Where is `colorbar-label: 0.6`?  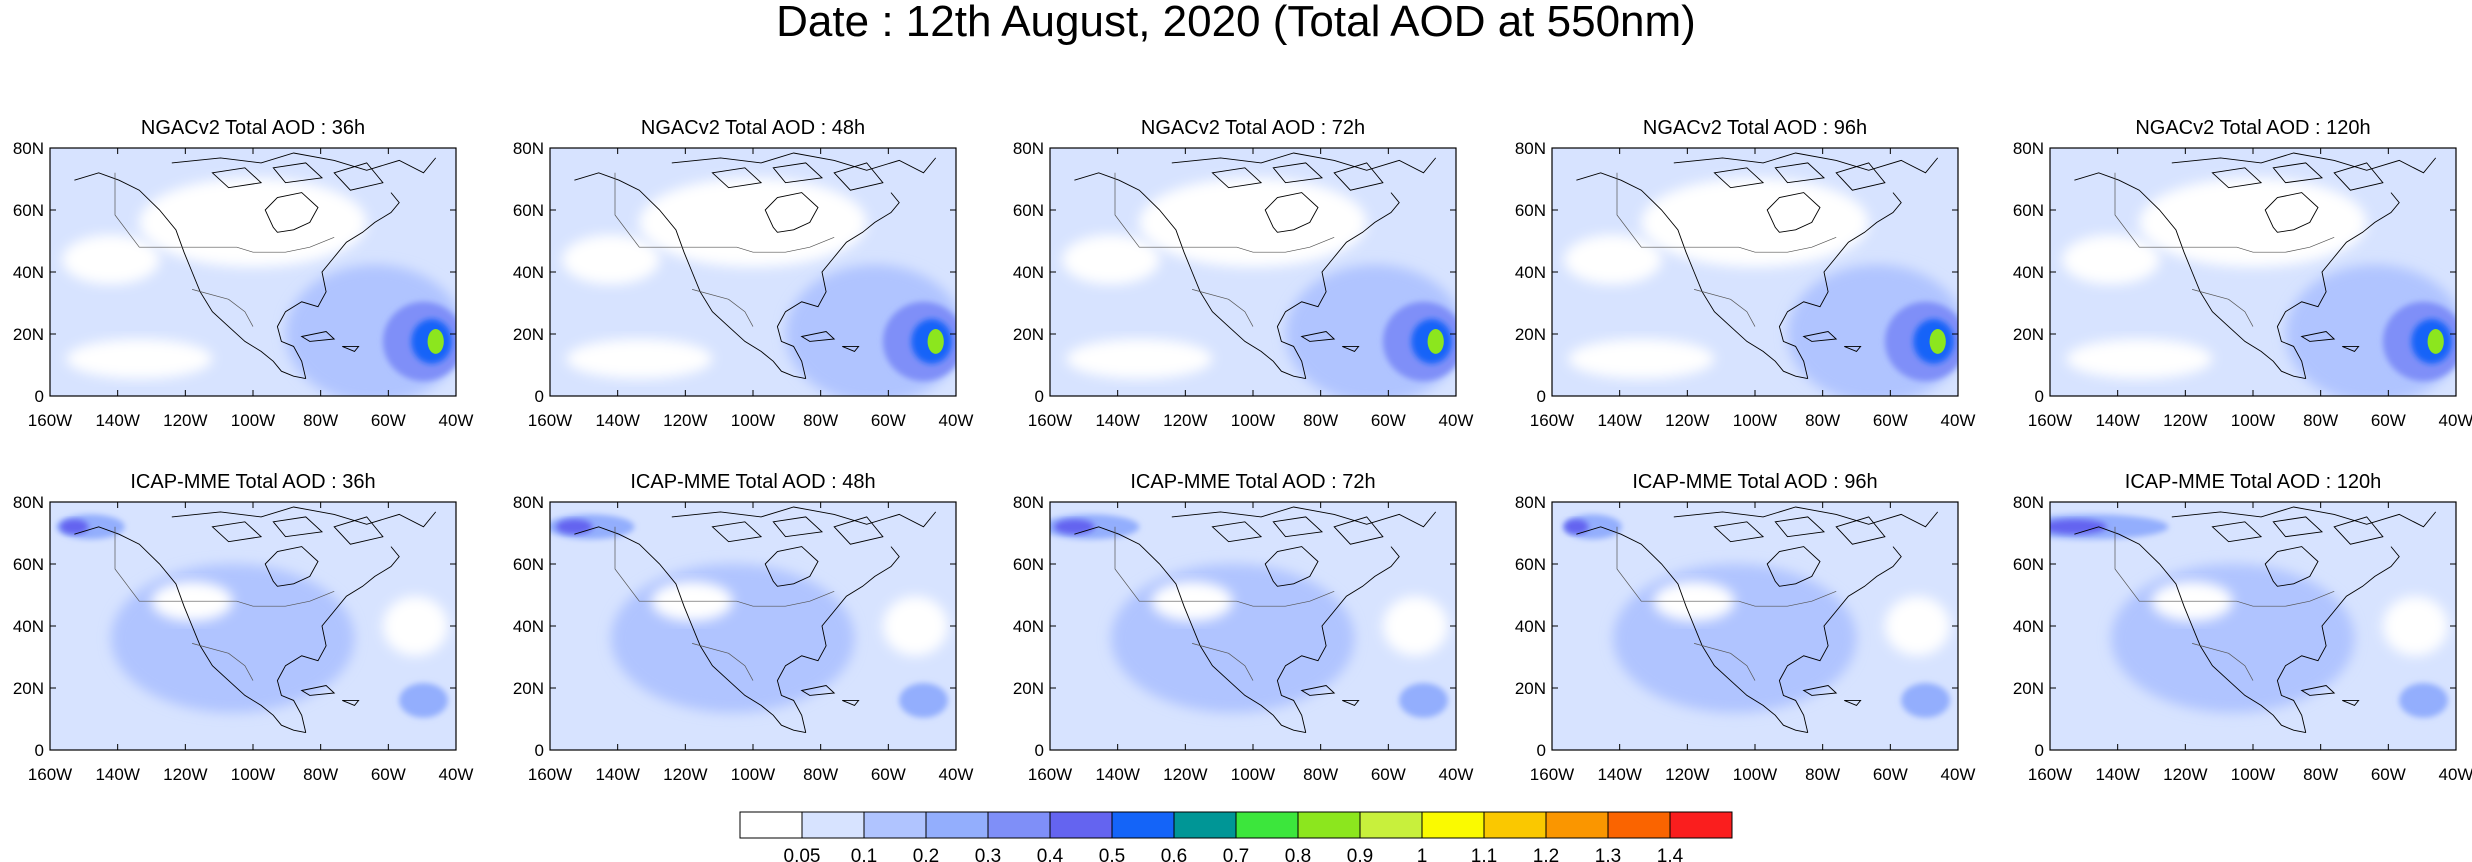 colorbar-label: 0.6 is located at coordinates (1174, 854).